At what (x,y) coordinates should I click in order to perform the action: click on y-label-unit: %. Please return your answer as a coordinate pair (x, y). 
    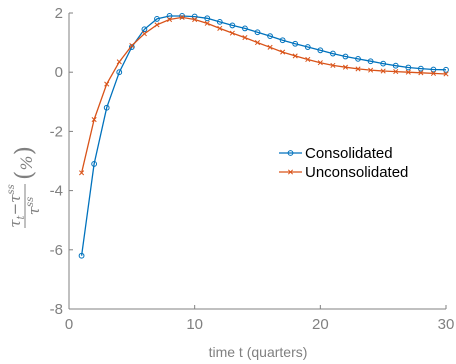
    Looking at the image, I should click on (26, 162).